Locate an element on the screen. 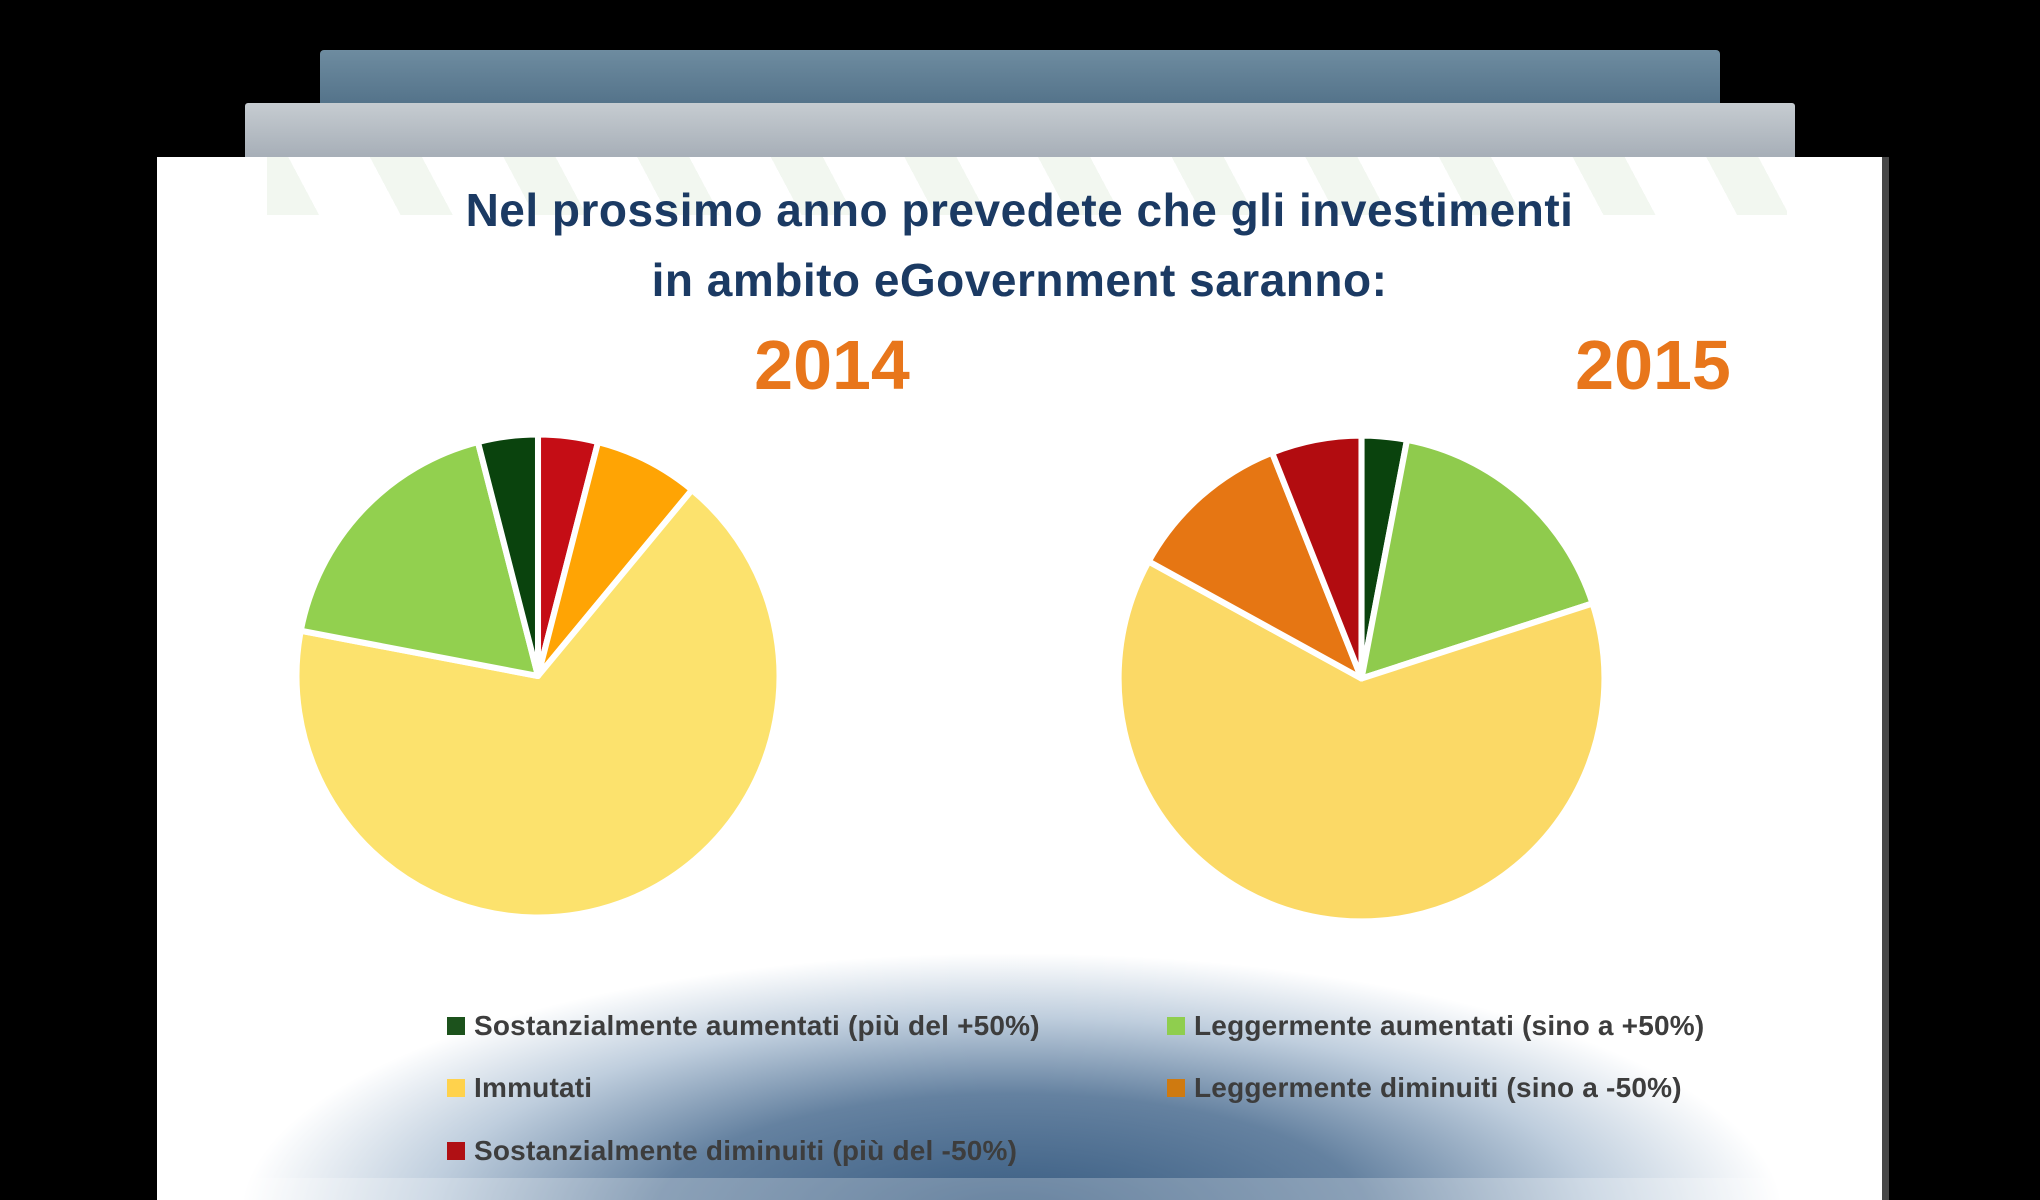 The height and width of the screenshot is (1200, 2040). legend-swatch-light-green-icon is located at coordinates (1176, 1026).